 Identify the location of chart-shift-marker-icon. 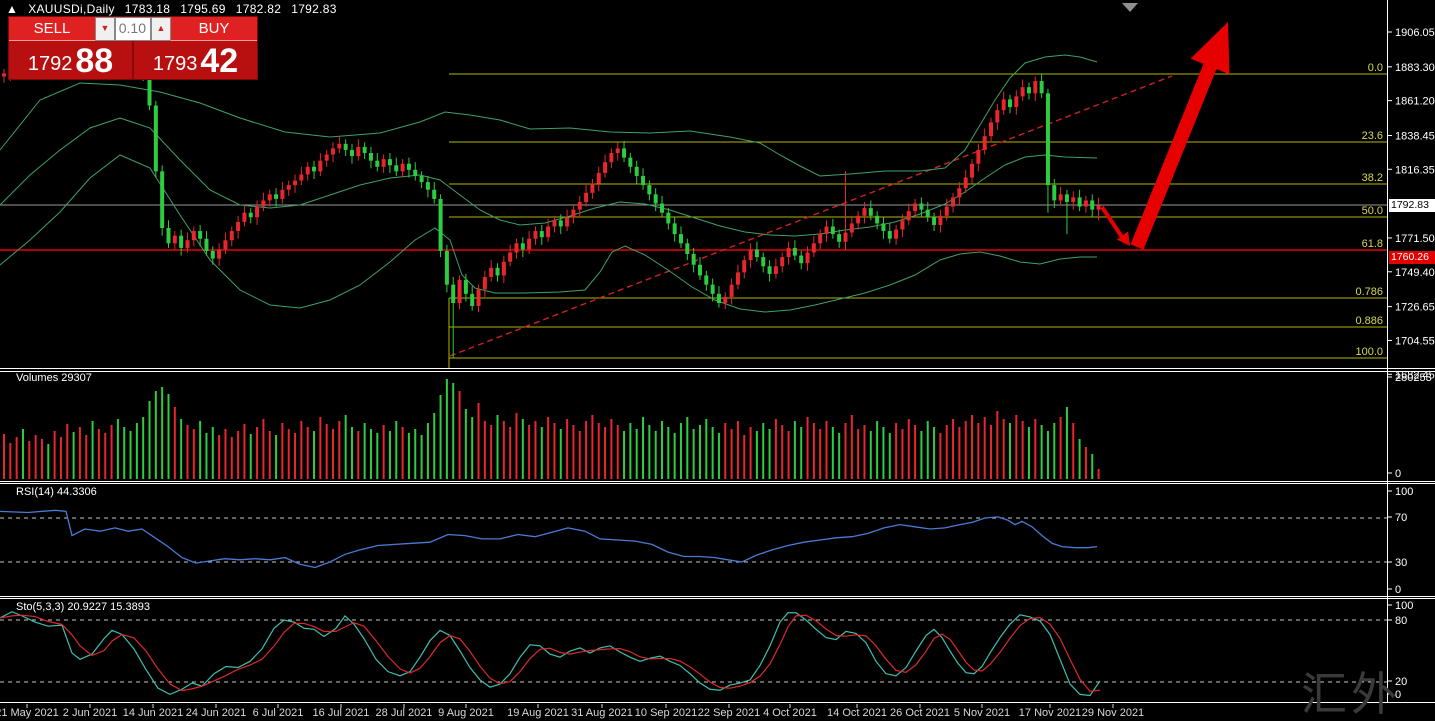
(1130, 7).